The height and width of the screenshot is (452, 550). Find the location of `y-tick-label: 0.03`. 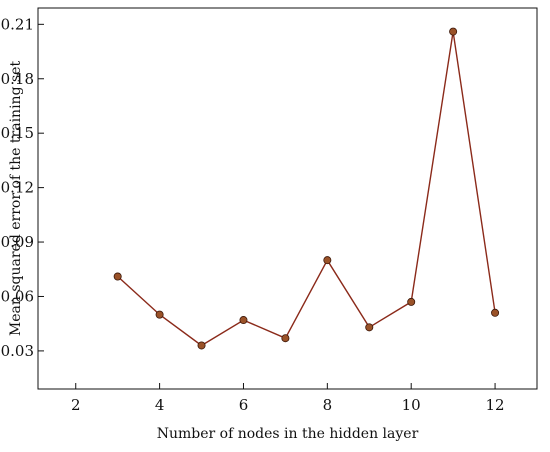

y-tick-label: 0.03 is located at coordinates (17, 351).